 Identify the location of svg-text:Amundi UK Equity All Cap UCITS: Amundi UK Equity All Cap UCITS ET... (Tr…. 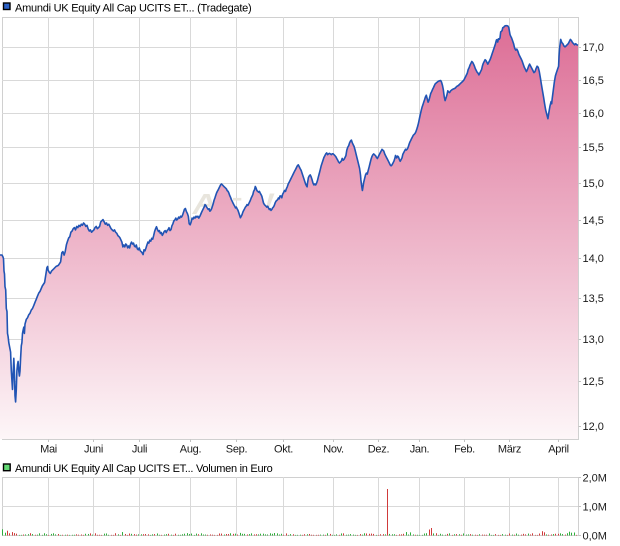
(133, 9).